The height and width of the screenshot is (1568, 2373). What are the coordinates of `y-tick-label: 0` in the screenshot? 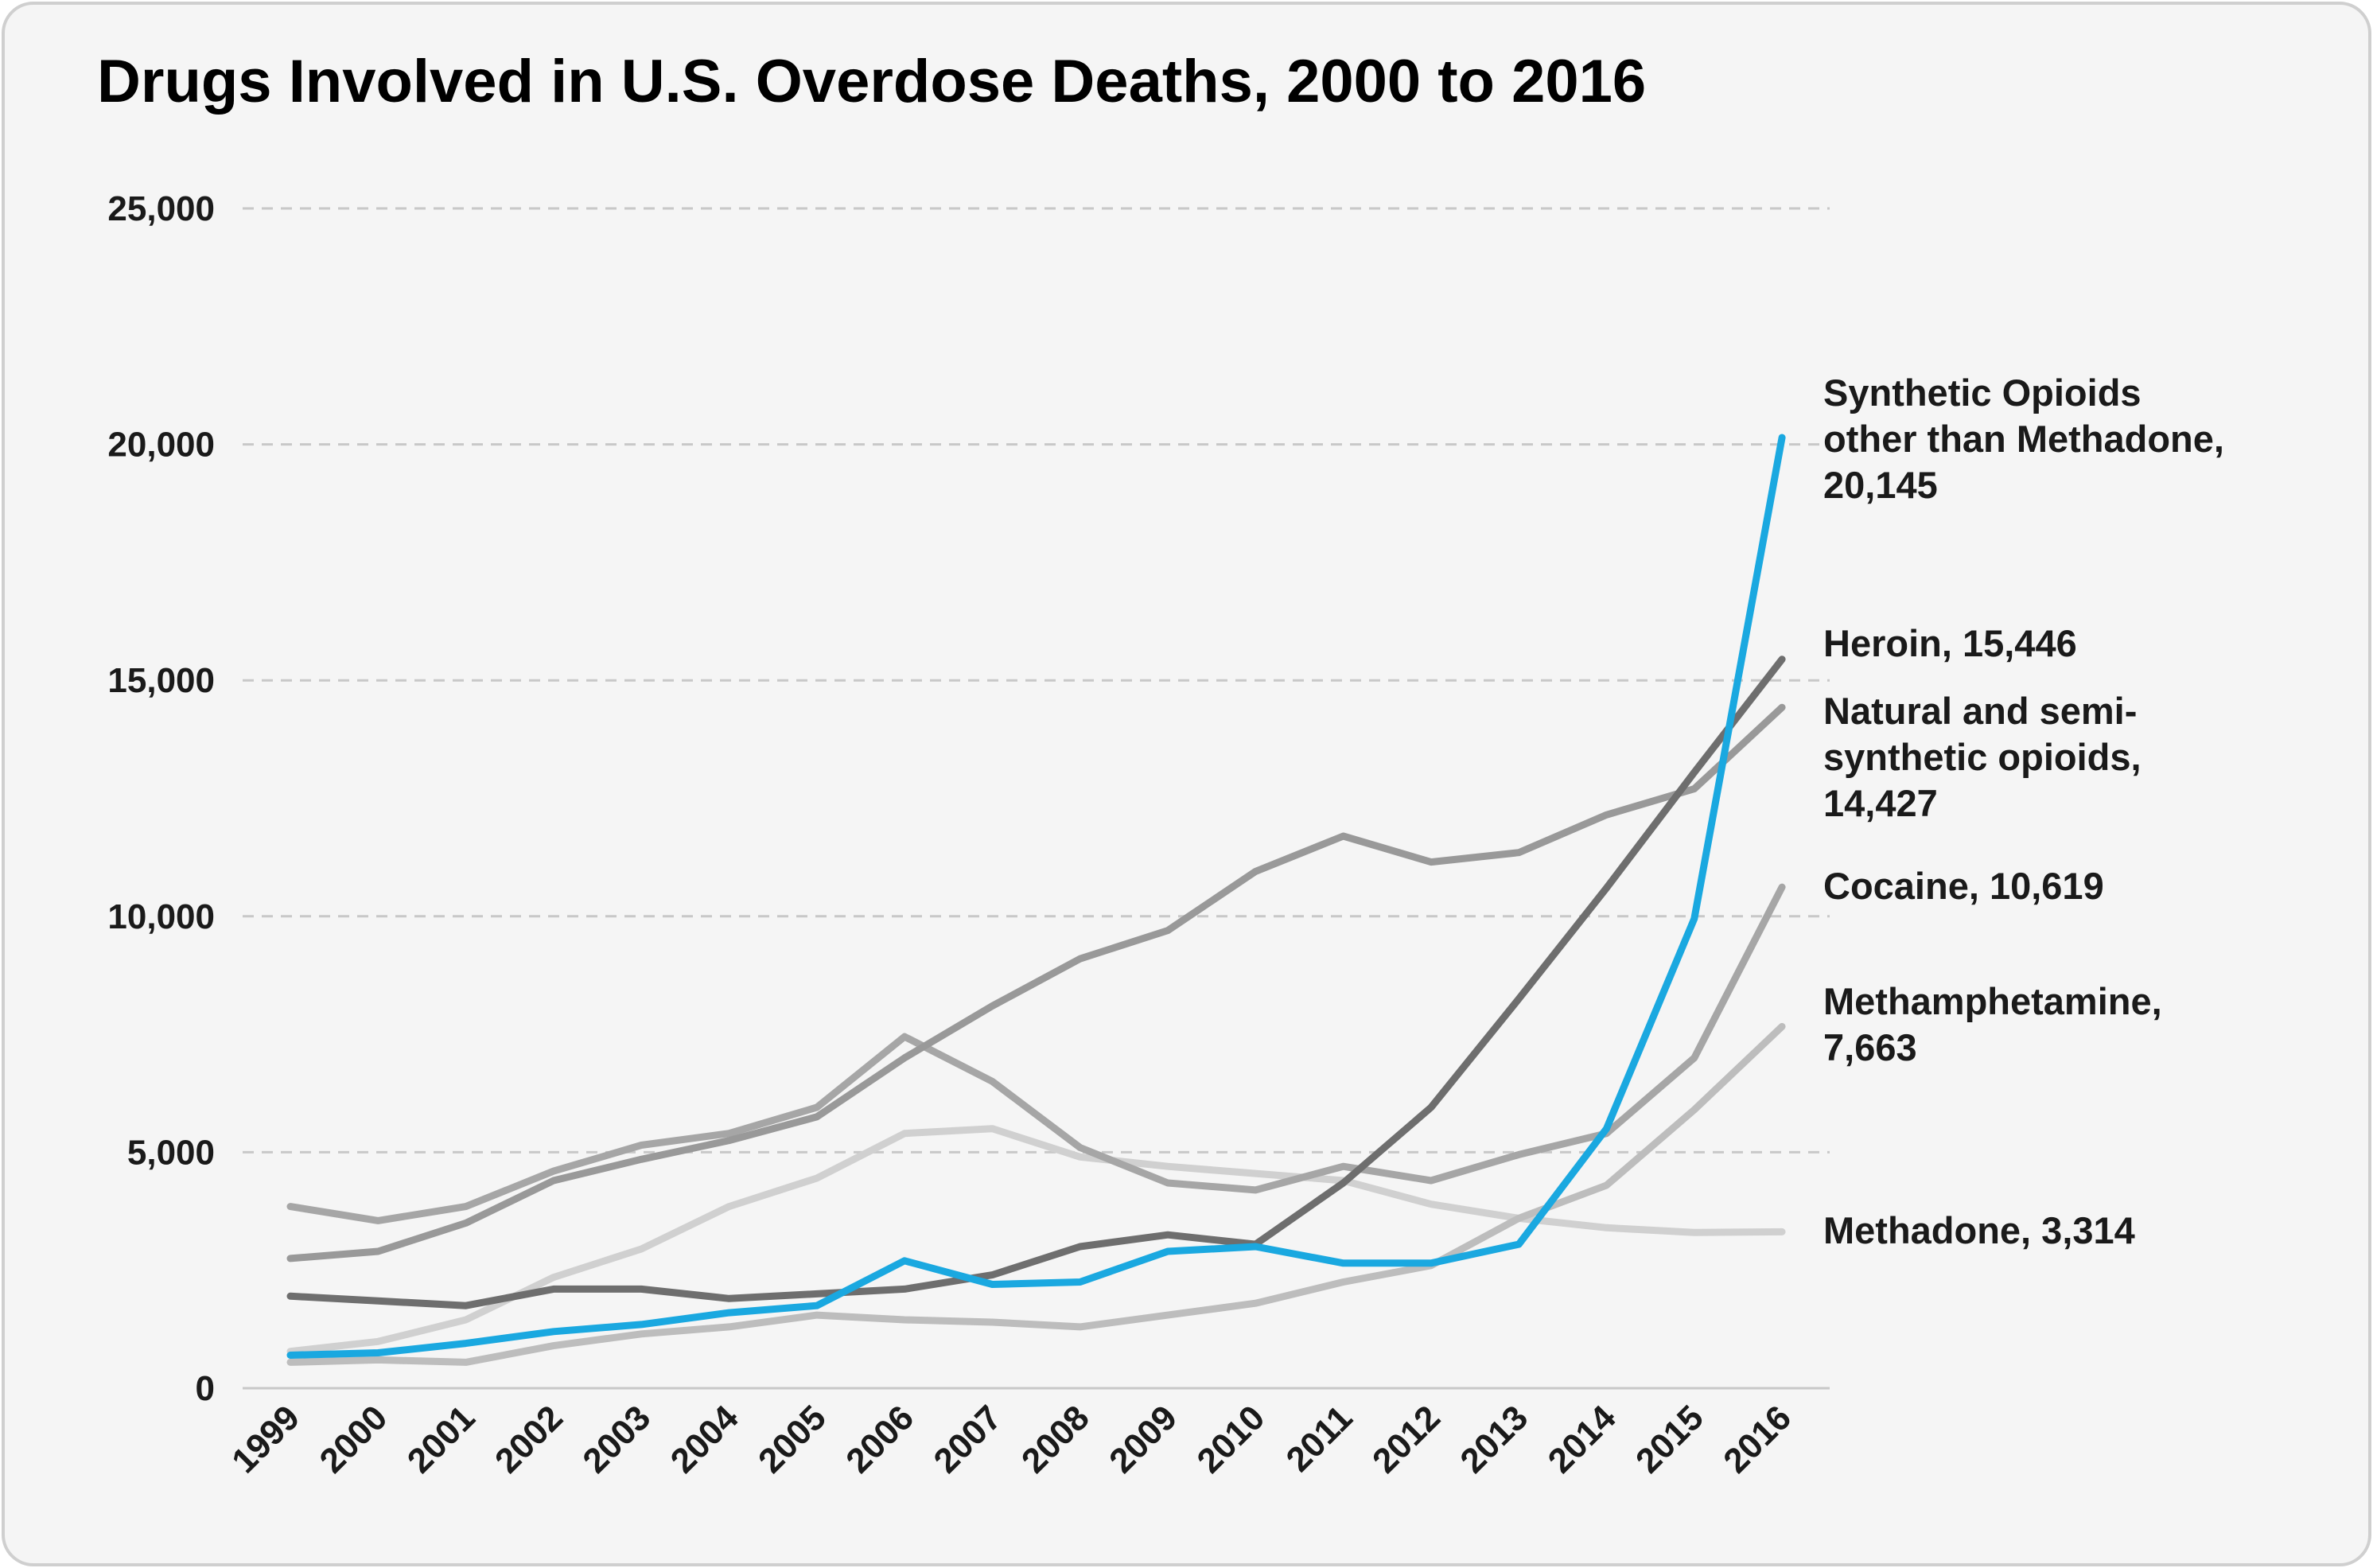 It's located at (205, 1388).